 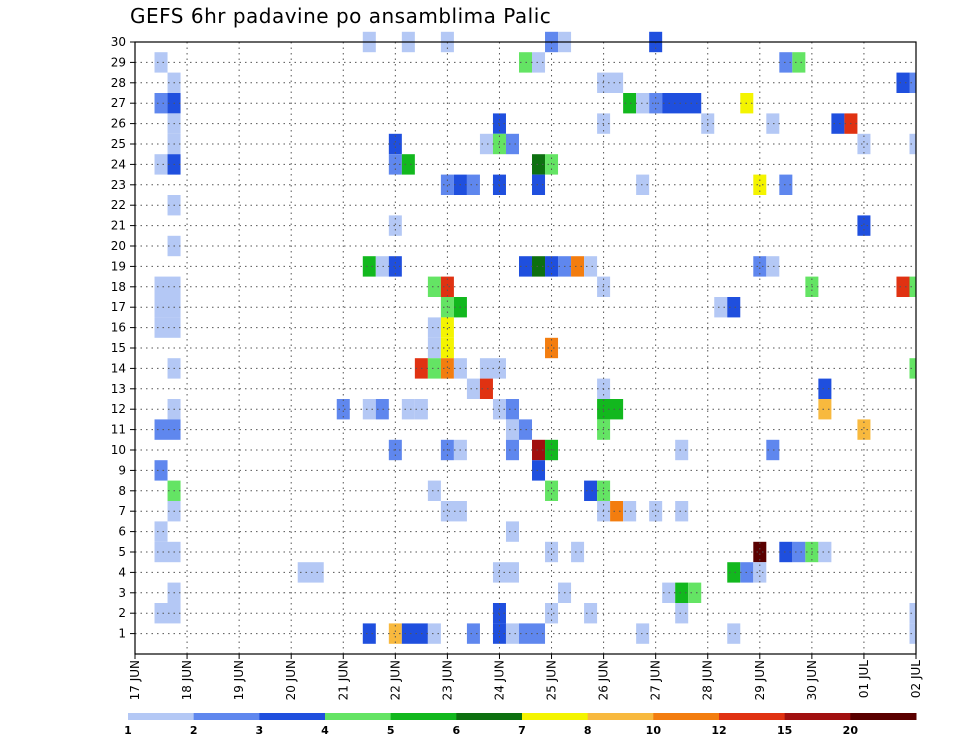 What do you see at coordinates (343, 680) in the screenshot?
I see `x-tick-label: 21 JUN` at bounding box center [343, 680].